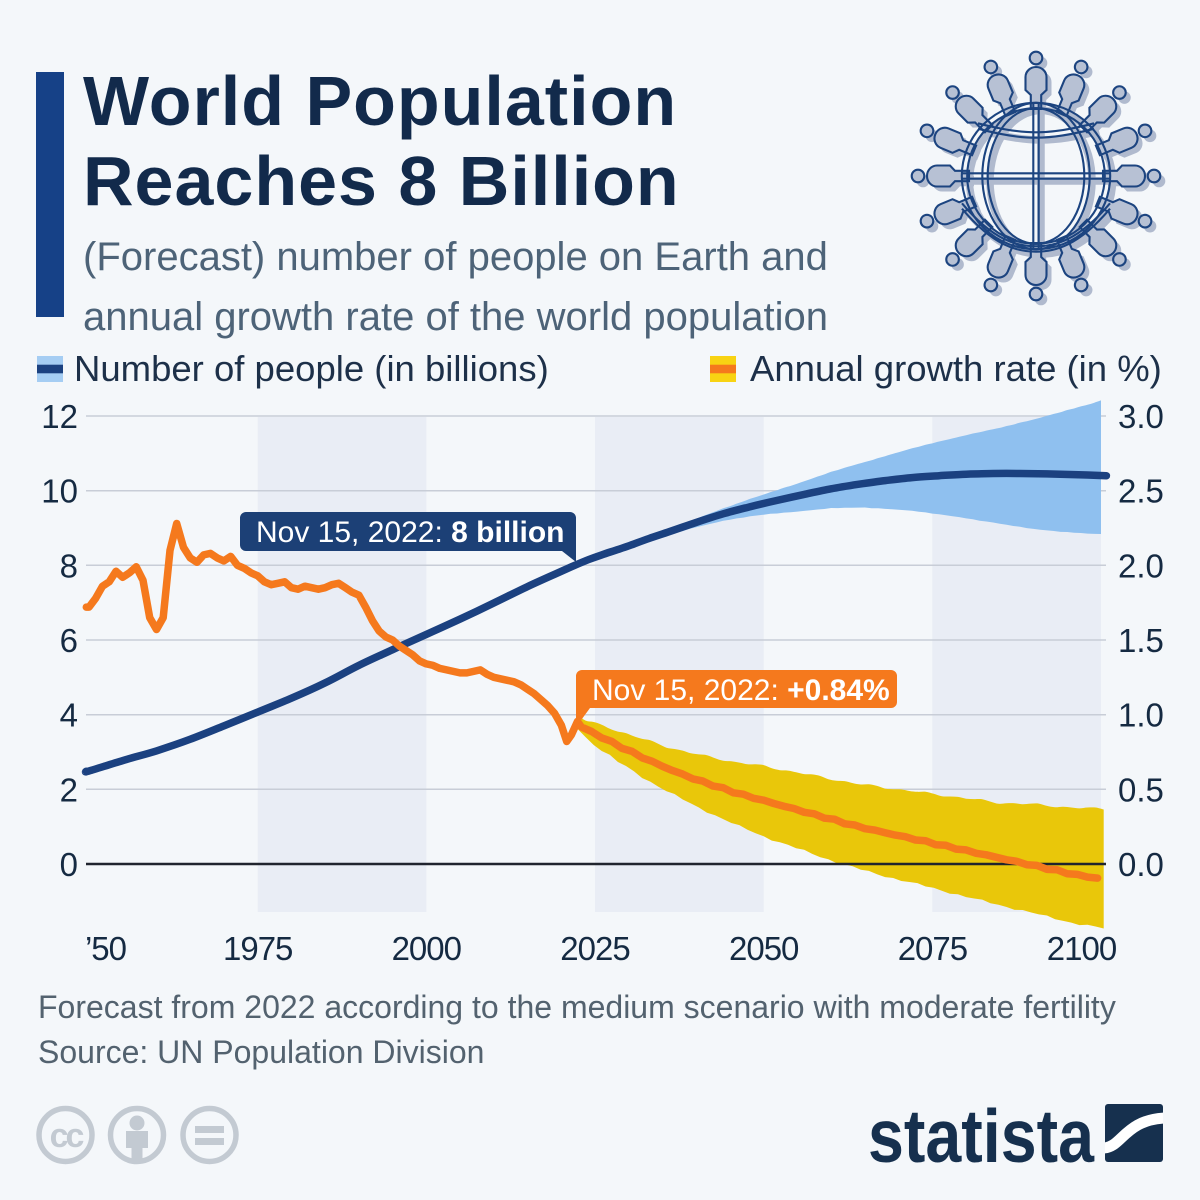  What do you see at coordinates (67, 1136) in the screenshot?
I see `svg-text: cc` at bounding box center [67, 1136].